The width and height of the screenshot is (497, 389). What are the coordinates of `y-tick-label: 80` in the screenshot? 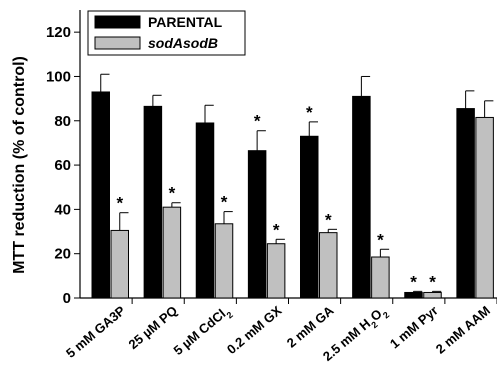 It's located at (62, 121).